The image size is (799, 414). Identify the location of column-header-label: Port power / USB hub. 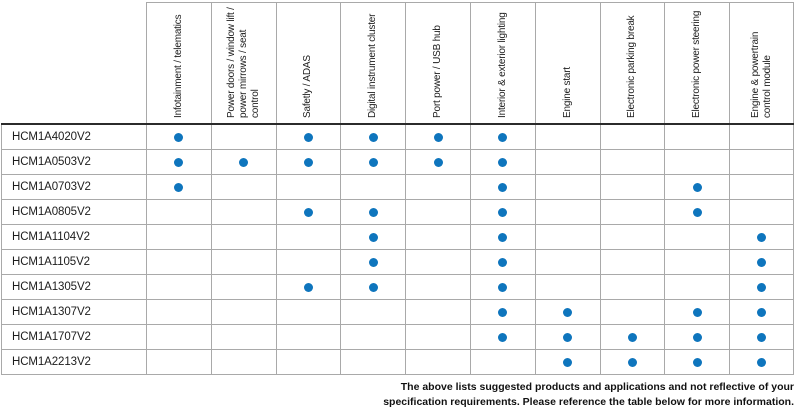
(438, 71).